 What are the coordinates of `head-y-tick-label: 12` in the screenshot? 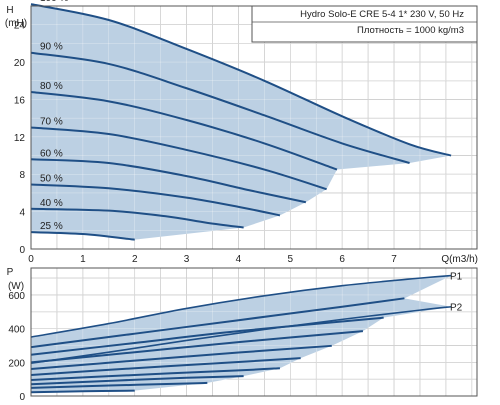 It's located at (20, 138).